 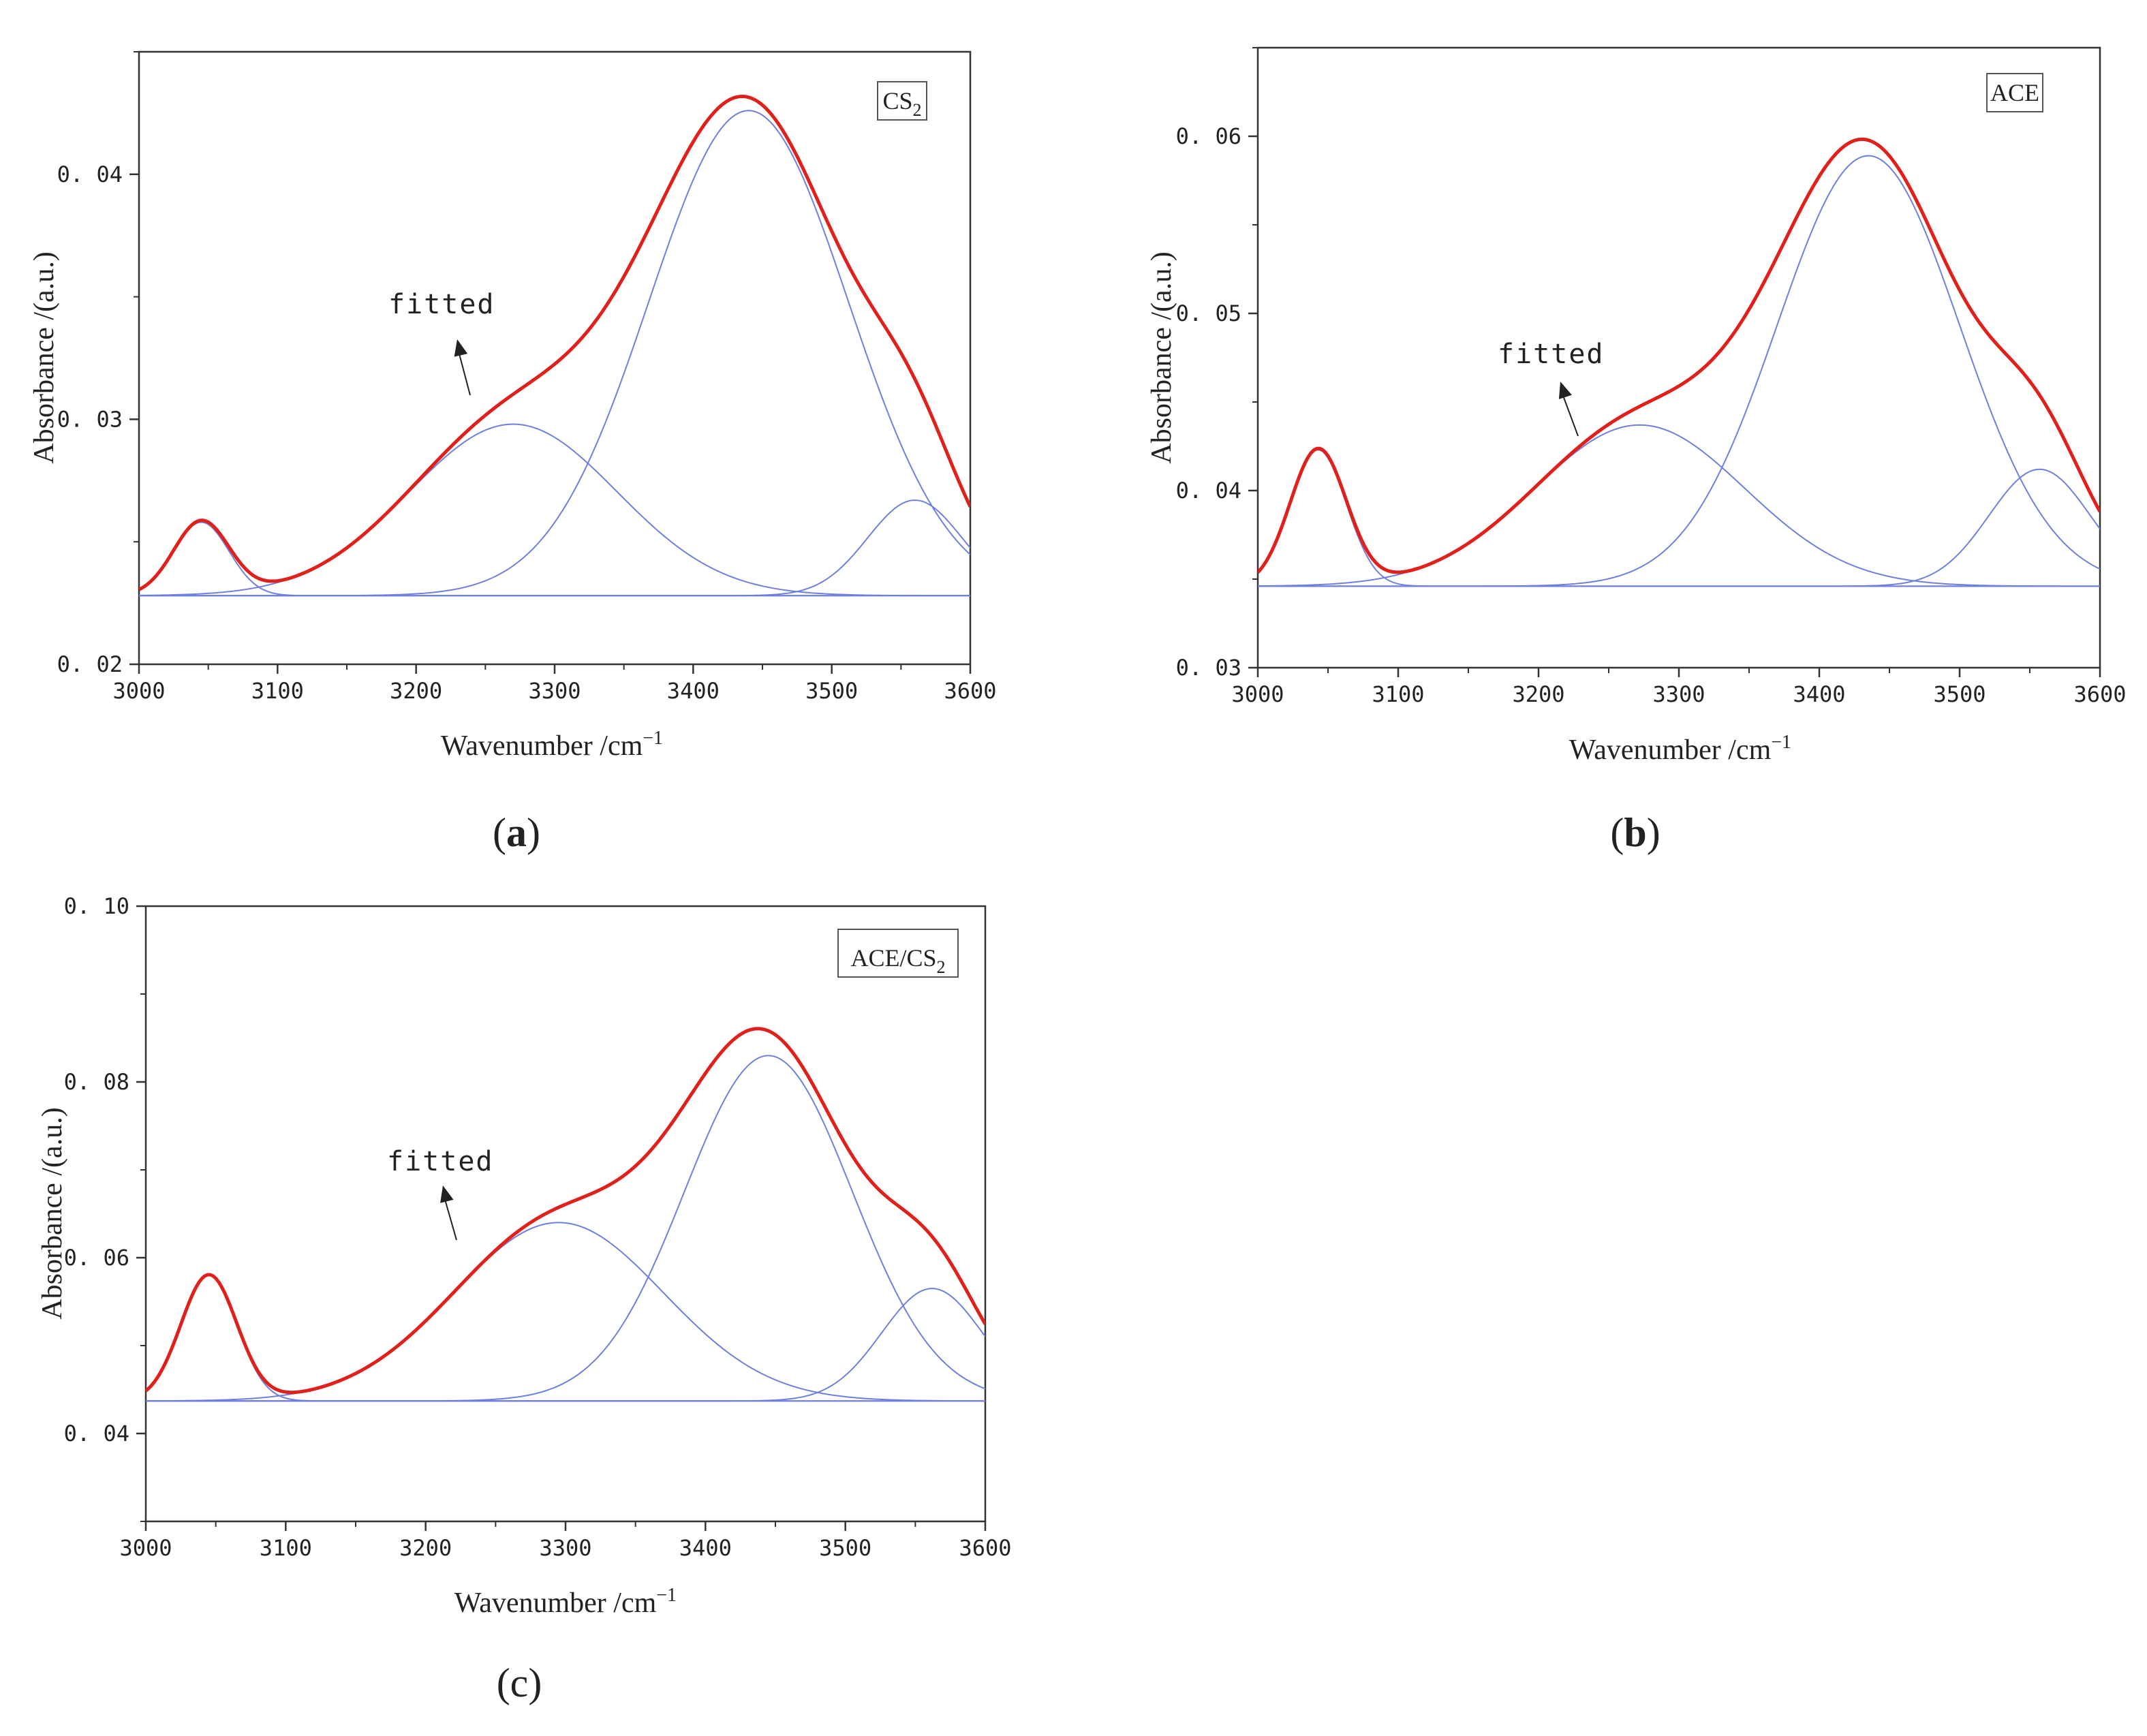 What do you see at coordinates (90, 664) in the screenshot?
I see `y-tick-label: 0. 02` at bounding box center [90, 664].